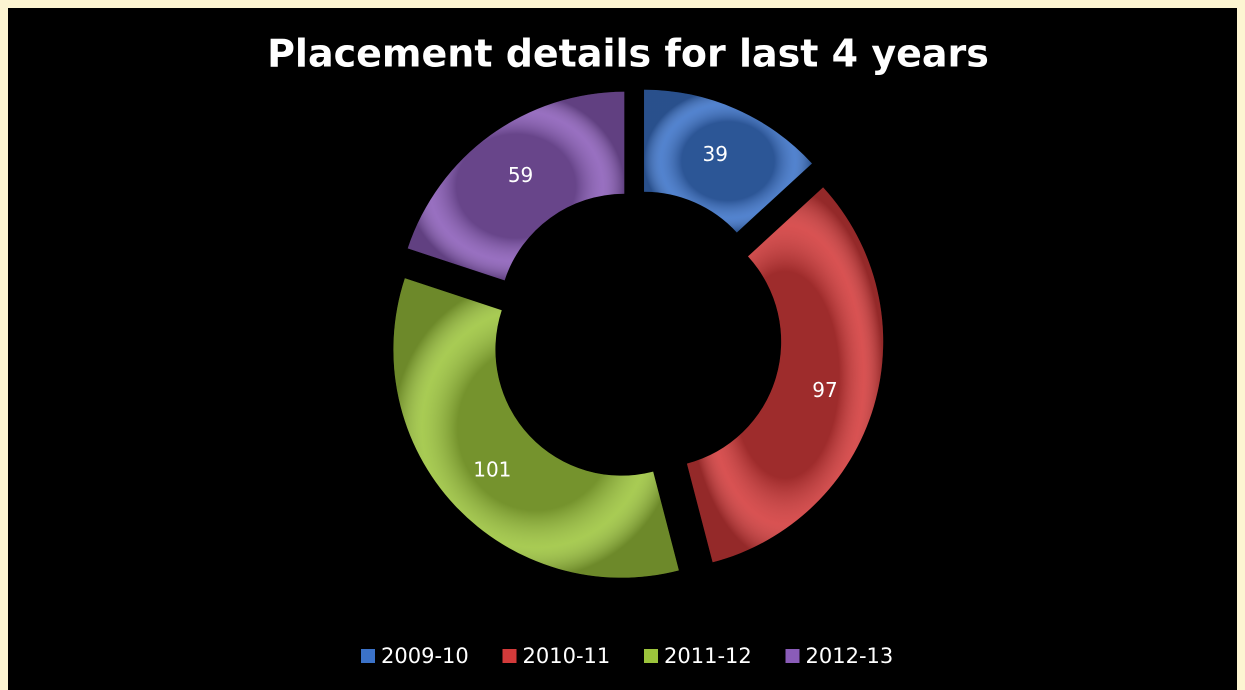  What do you see at coordinates (715, 154) in the screenshot?
I see `data-label: 39` at bounding box center [715, 154].